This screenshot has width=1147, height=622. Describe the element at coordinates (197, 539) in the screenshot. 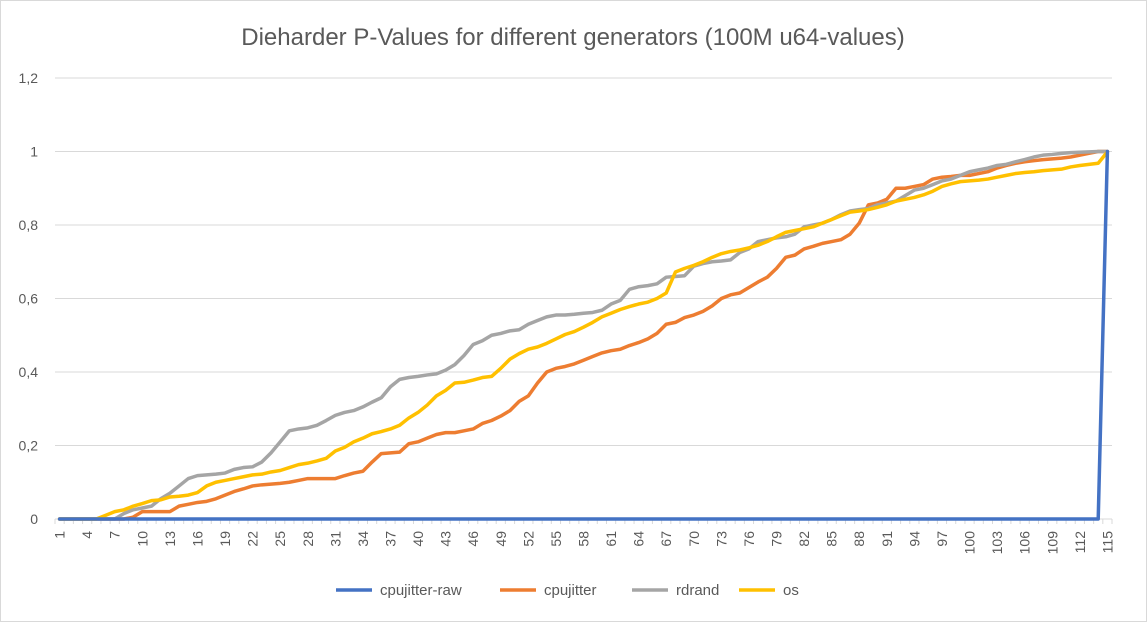

I see `x-tick-label: 16` at that location.